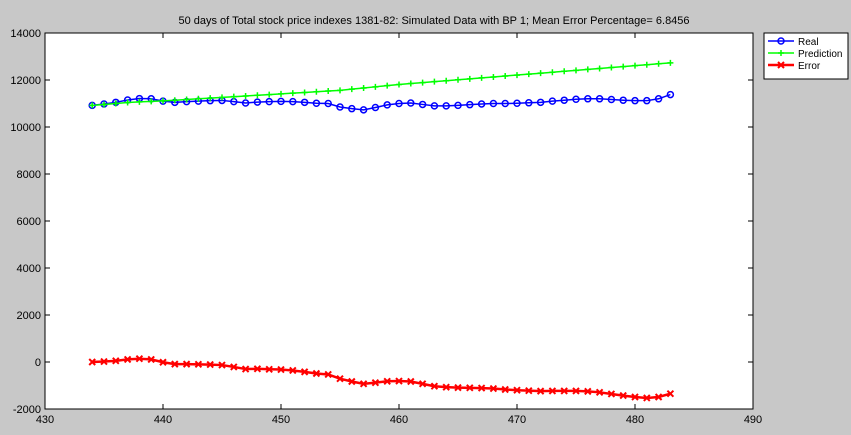 The width and height of the screenshot is (851, 435). What do you see at coordinates (635, 420) in the screenshot?
I see `x-tick-label: 480` at bounding box center [635, 420].